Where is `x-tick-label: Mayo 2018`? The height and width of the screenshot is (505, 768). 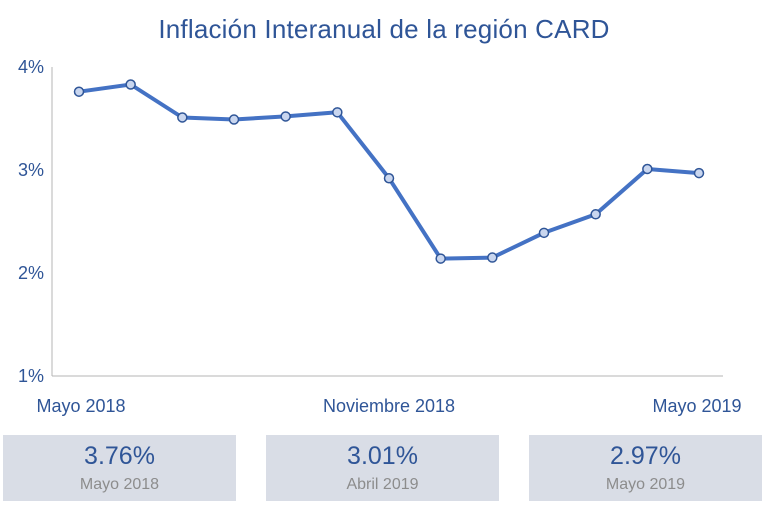
x-tick-label: Mayo 2018 is located at coordinates (80, 406).